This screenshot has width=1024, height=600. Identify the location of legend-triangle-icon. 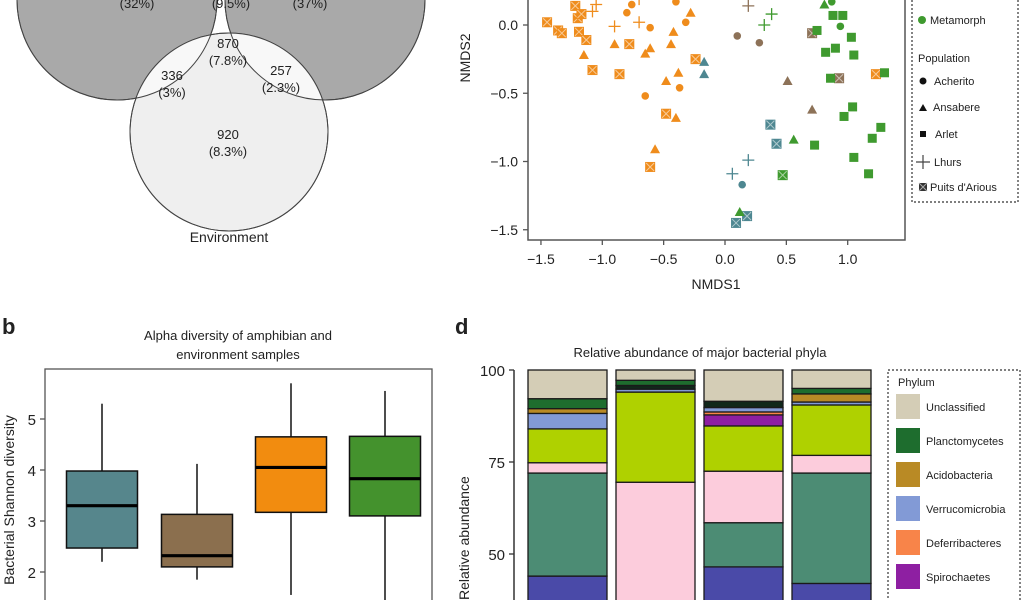
(923, 107).